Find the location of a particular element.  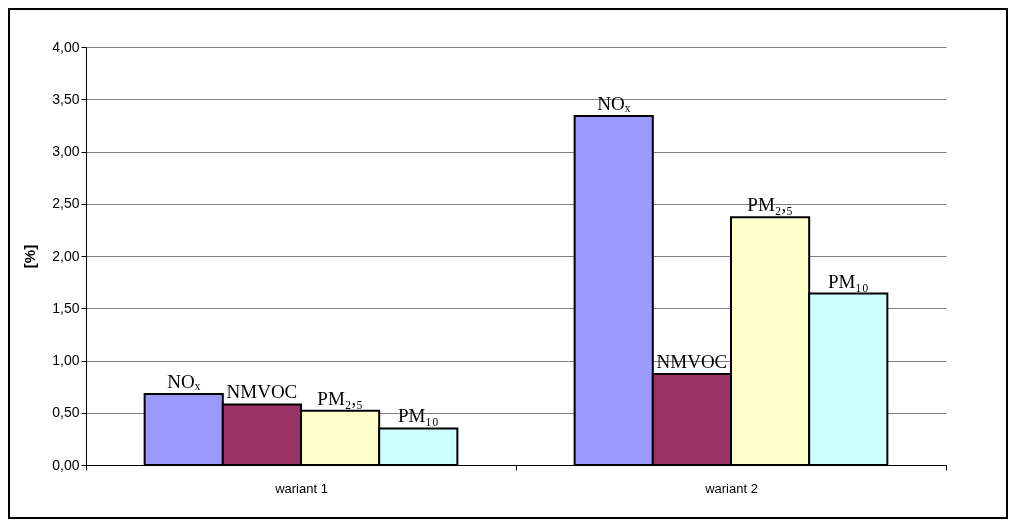

y-axis-title: [%] is located at coordinates (30, 256).